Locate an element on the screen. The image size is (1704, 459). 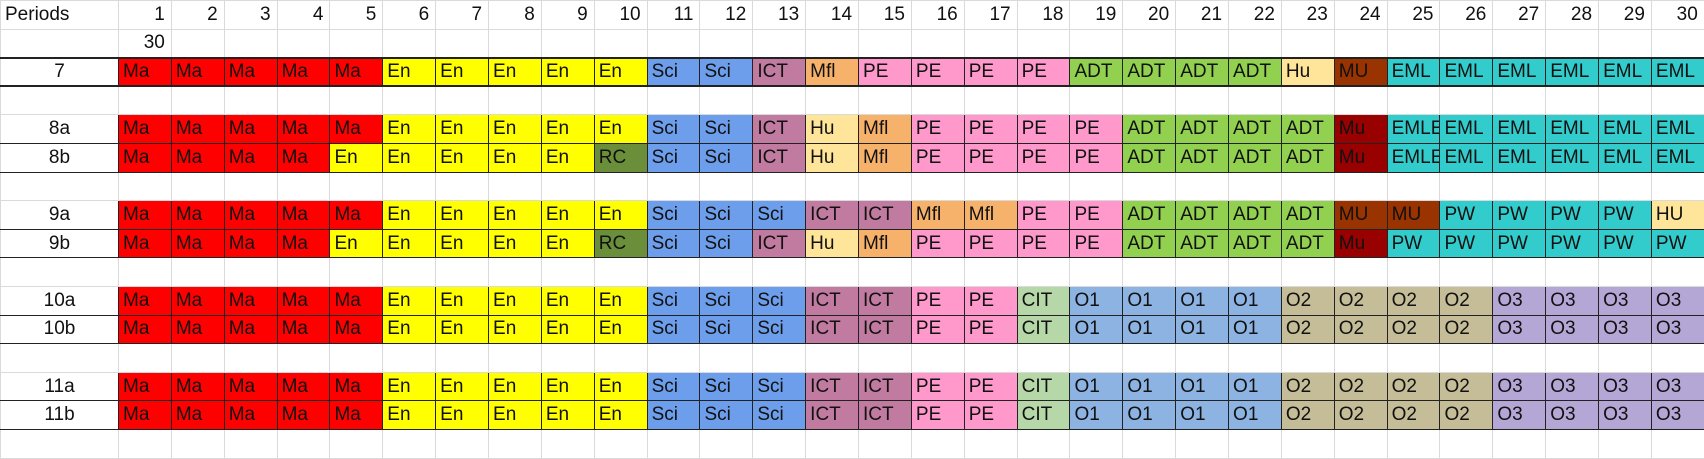
period-number-cell: 7 is located at coordinates (462, 15).